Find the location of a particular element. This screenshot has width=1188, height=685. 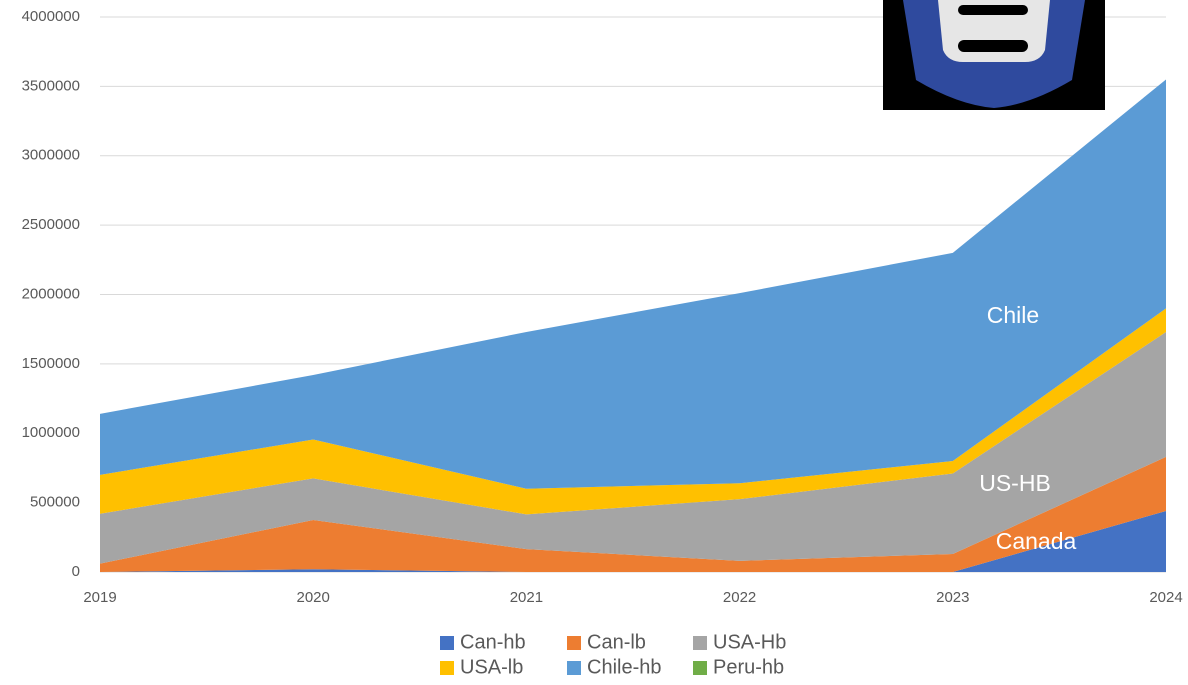

y-tick-label: 4000000 is located at coordinates (51, 16).